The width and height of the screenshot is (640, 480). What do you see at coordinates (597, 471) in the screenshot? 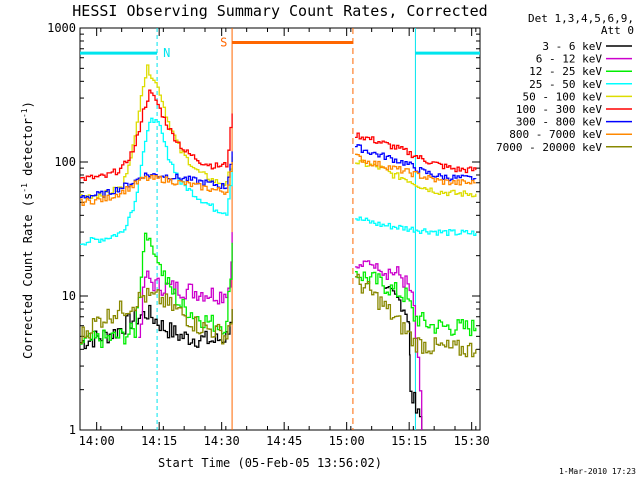
I see `date-stamp: 1-Mar-2010 17:23` at bounding box center [597, 471].